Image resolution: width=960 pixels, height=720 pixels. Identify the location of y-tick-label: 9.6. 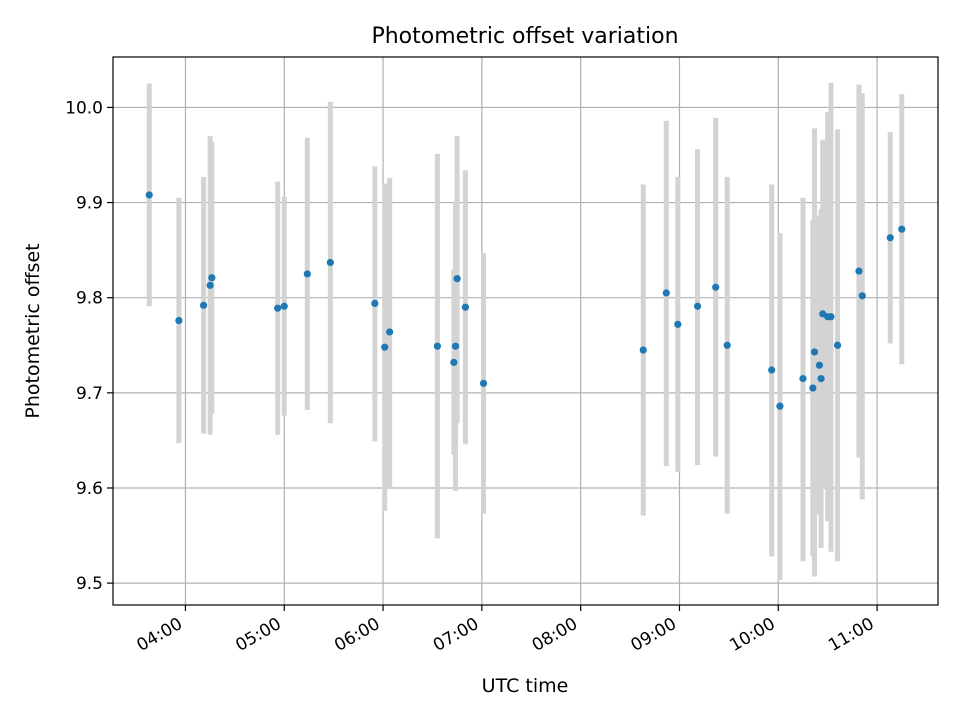
(89, 489).